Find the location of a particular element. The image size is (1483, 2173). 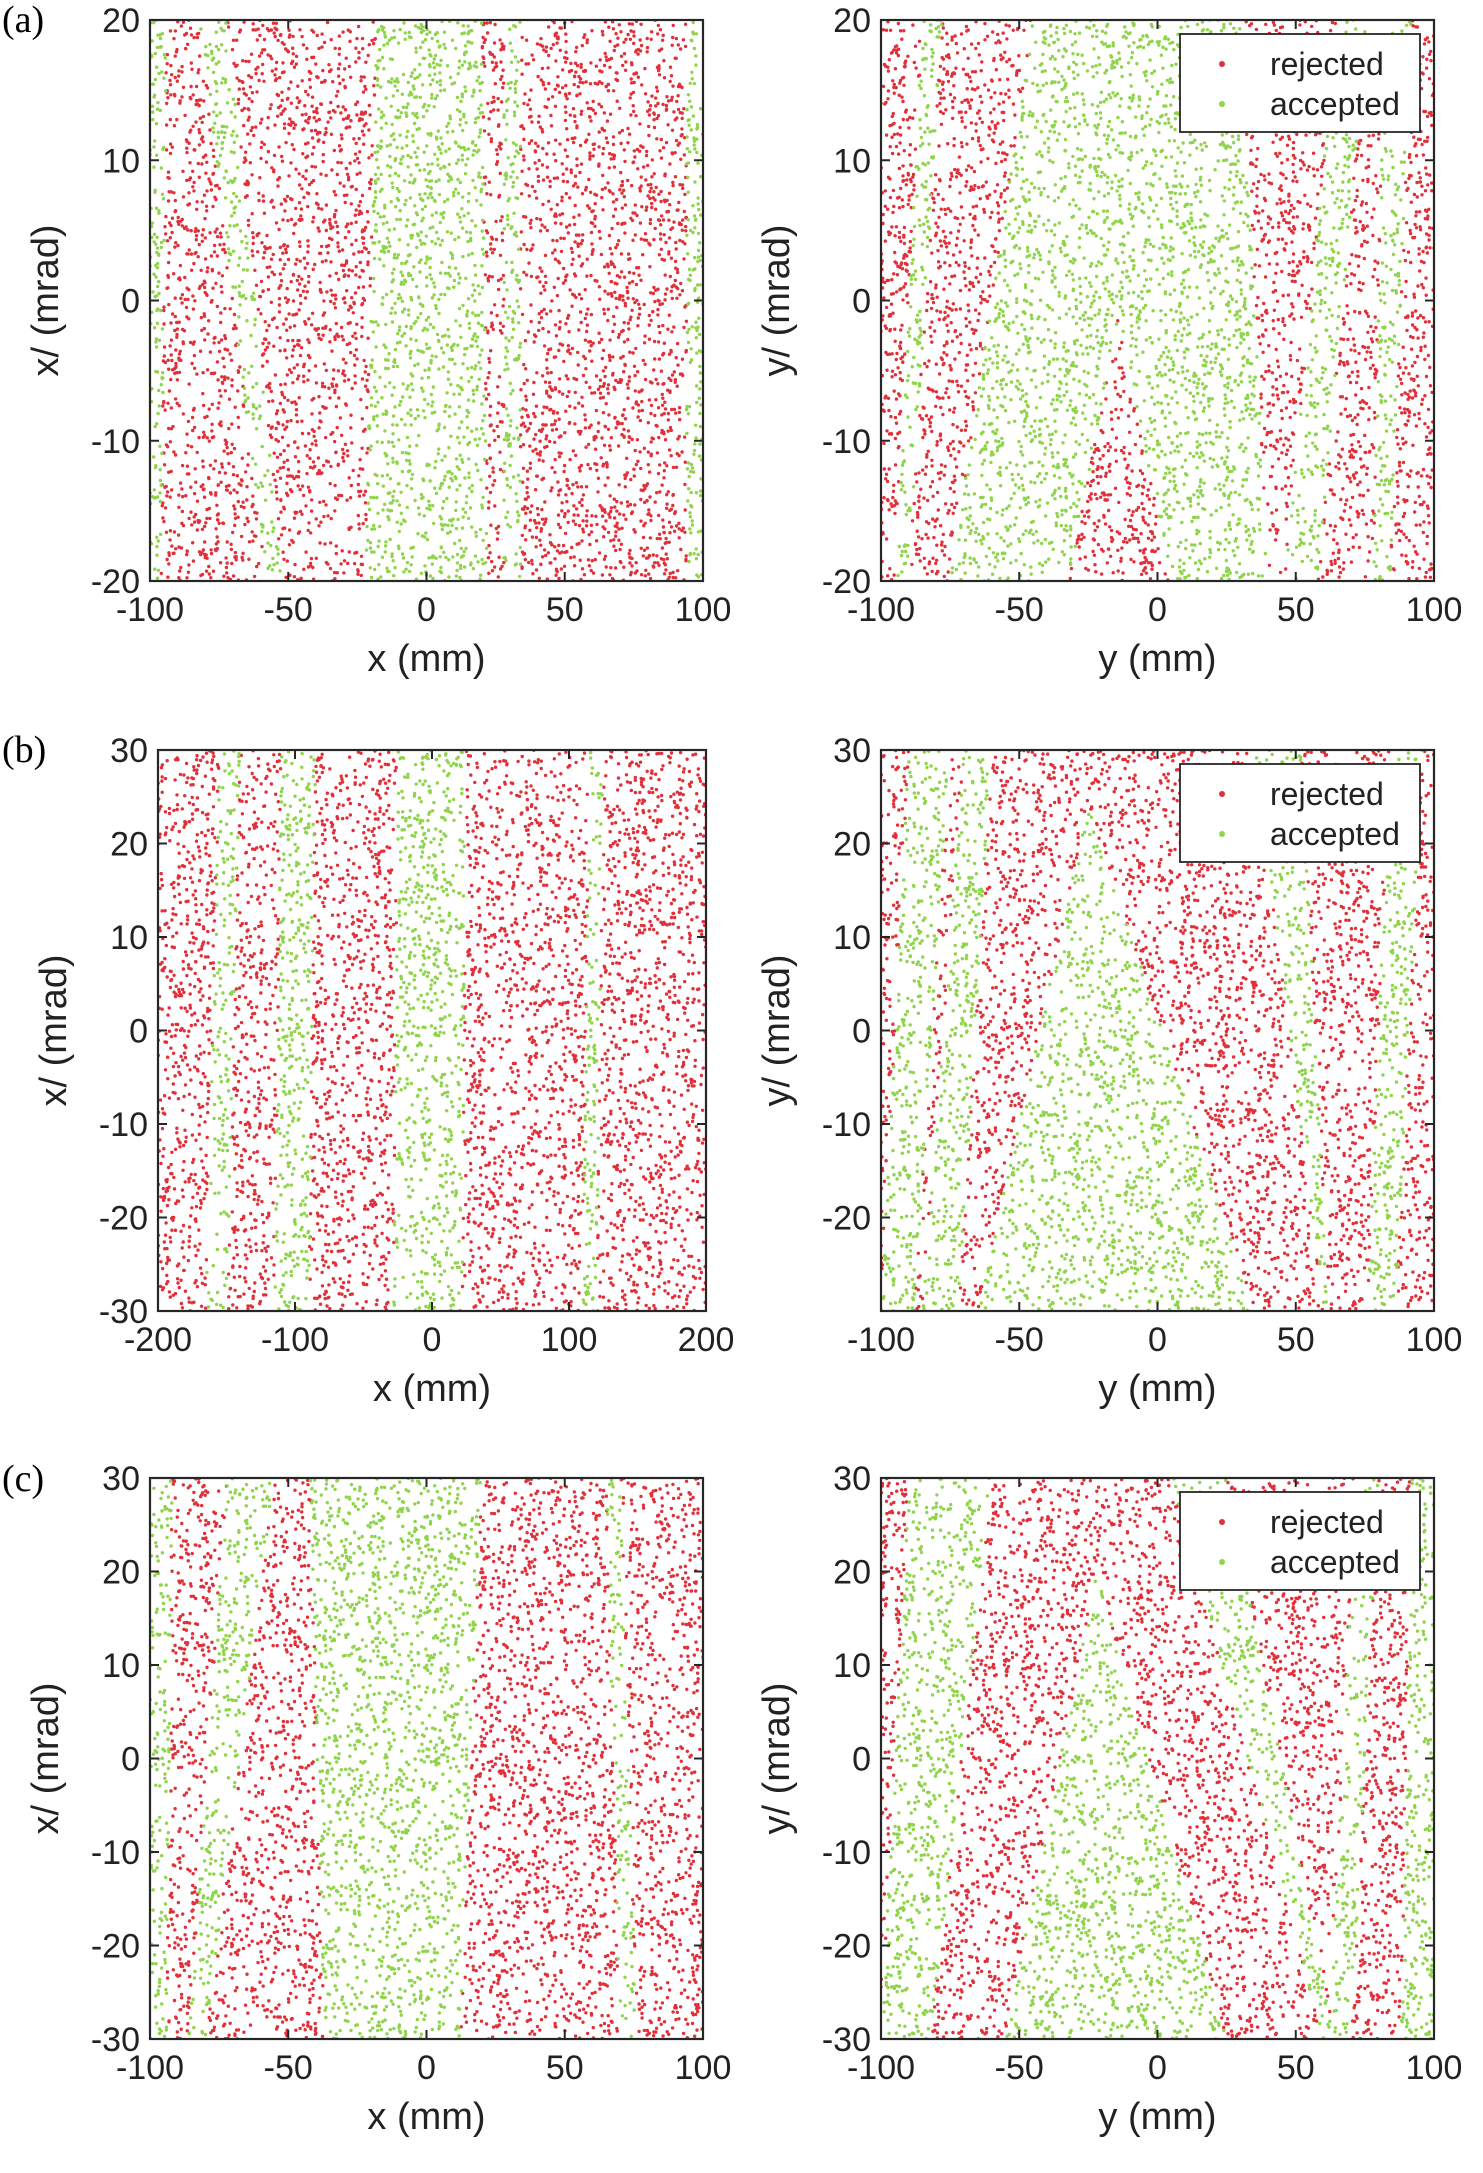

panel-letter-a: (a) is located at coordinates (23, 20).